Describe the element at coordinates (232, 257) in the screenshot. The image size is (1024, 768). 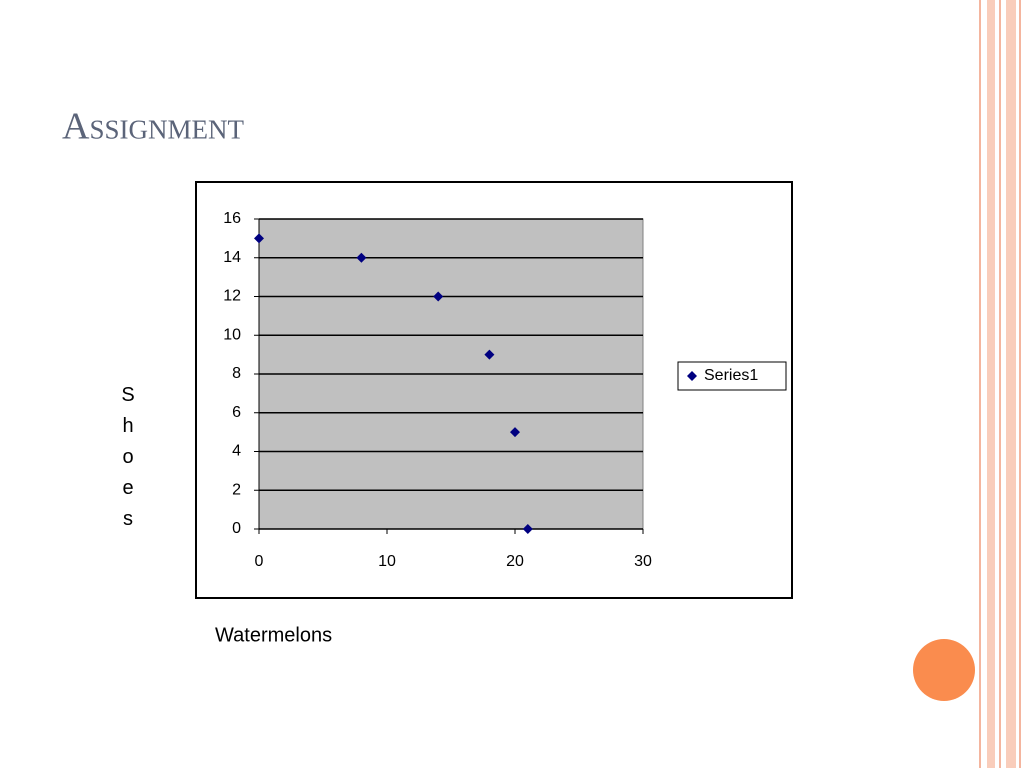
I see `y-tick-label: 14` at that location.